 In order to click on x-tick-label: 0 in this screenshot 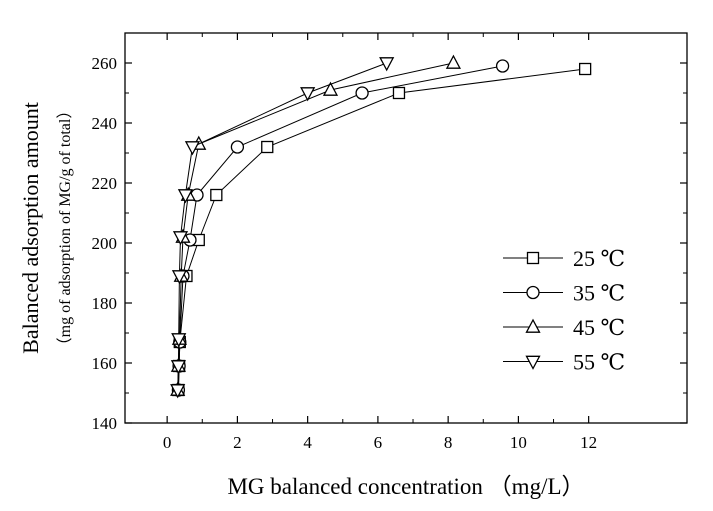, I will do `click(167, 442)`.